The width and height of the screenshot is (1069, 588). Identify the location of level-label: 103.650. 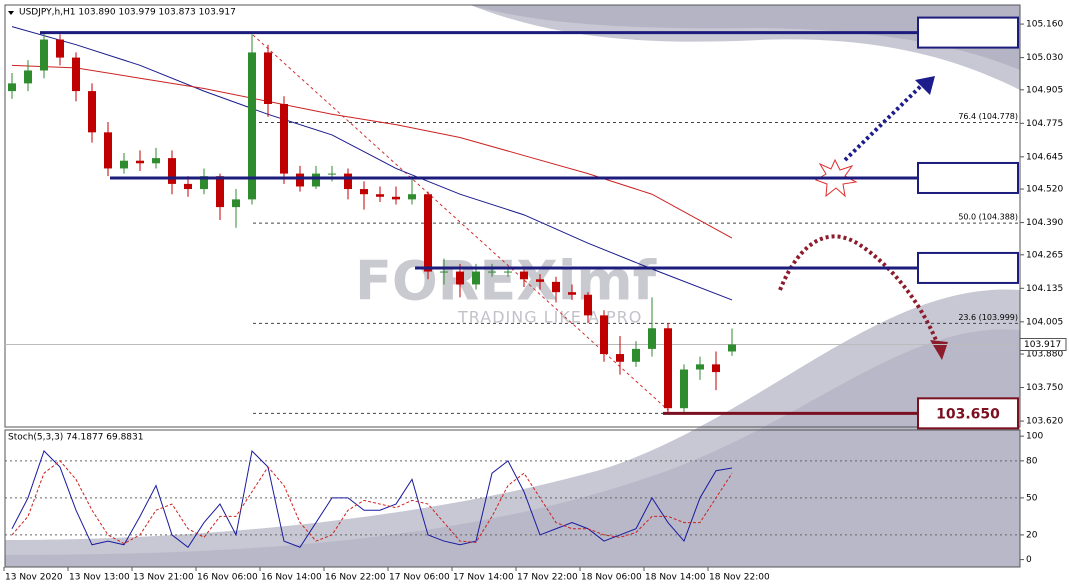
(968, 414).